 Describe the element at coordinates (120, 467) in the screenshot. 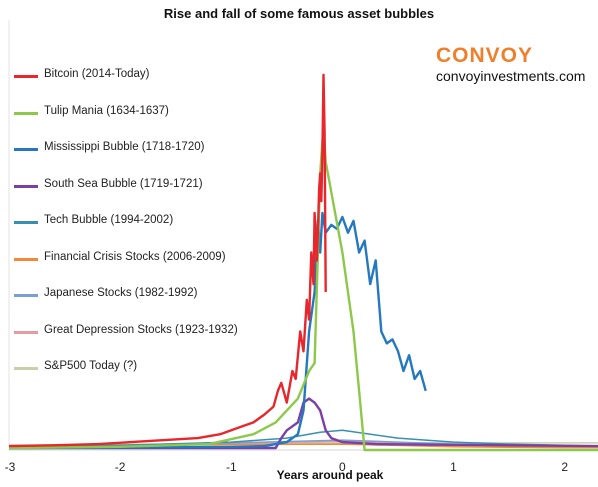

I see `x-tick-label-1: -2` at that location.